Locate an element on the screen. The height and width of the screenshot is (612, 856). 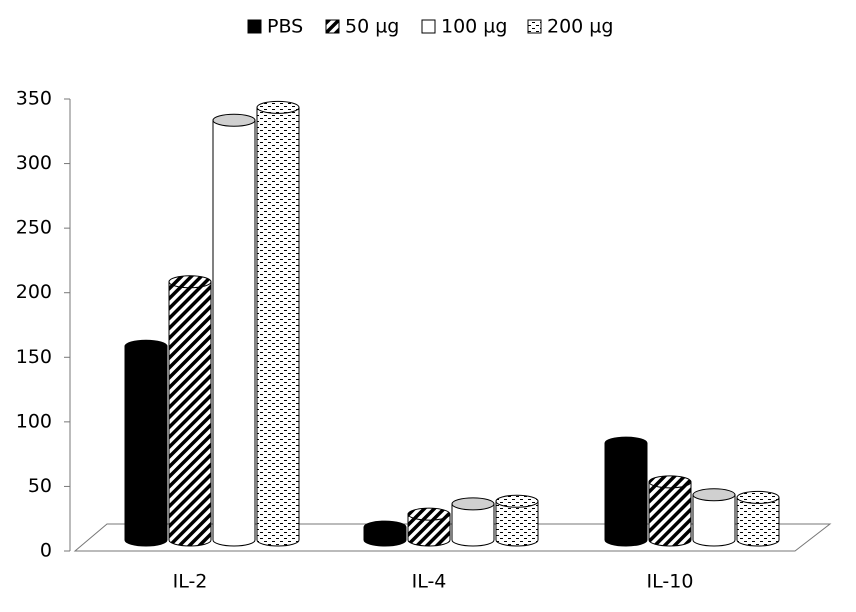
legend-label: 50 µg is located at coordinates (372, 27).